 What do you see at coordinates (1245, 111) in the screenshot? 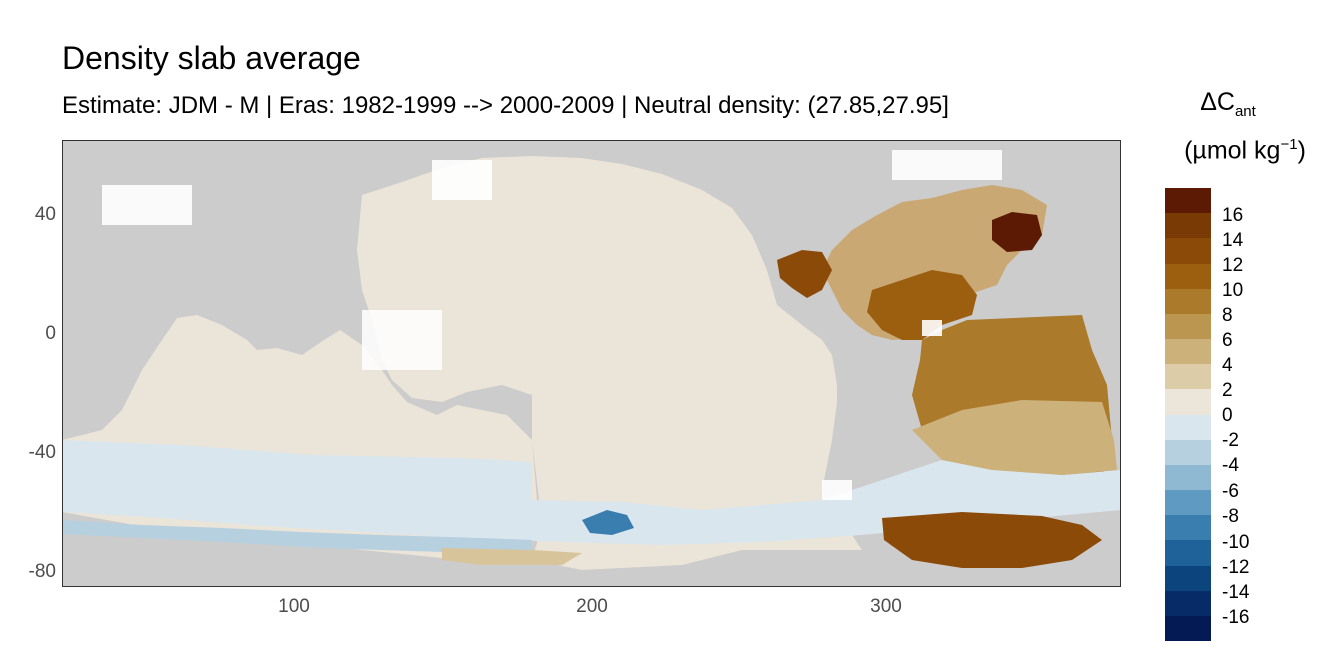
I see `legend-title-subscript: ant` at bounding box center [1245, 111].